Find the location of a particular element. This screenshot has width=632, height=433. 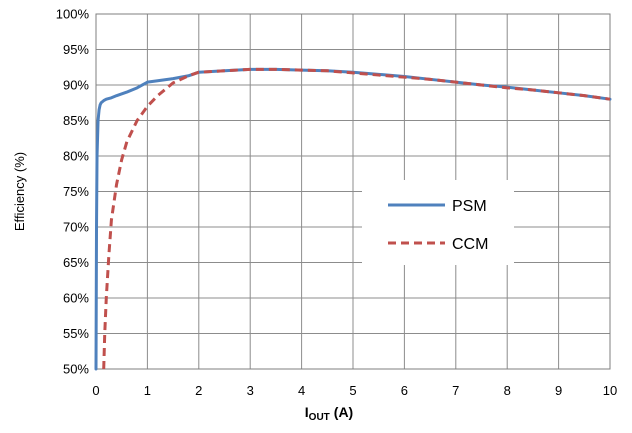

y-tick-label: 85% is located at coordinates (76, 120).